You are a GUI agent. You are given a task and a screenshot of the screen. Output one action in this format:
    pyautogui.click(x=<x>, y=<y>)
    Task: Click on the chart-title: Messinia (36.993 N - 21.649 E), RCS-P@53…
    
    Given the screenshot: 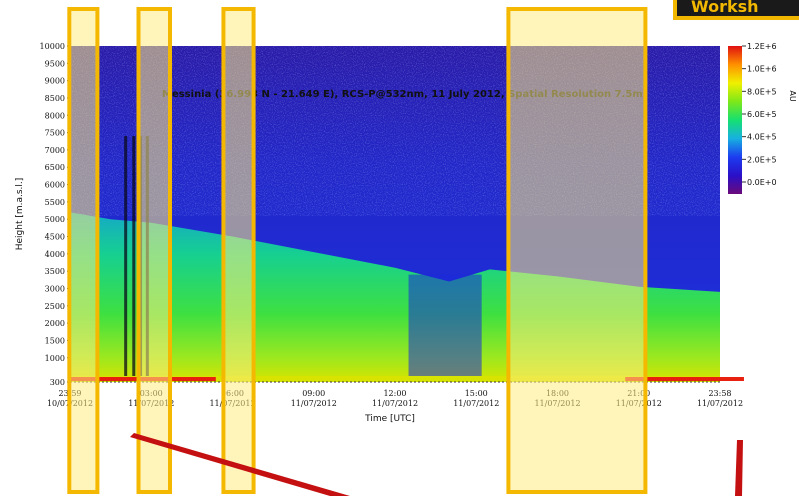 What is the action you would take?
    pyautogui.click(x=402, y=94)
    